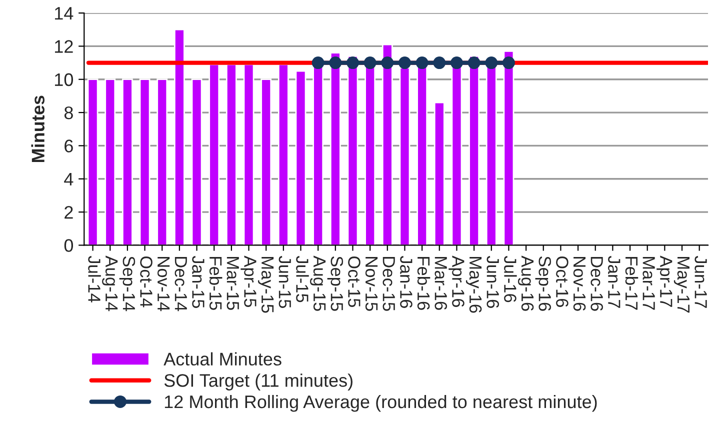 The height and width of the screenshot is (434, 713). I want to click on x-tick-label: Aug-14, so click(110, 284).